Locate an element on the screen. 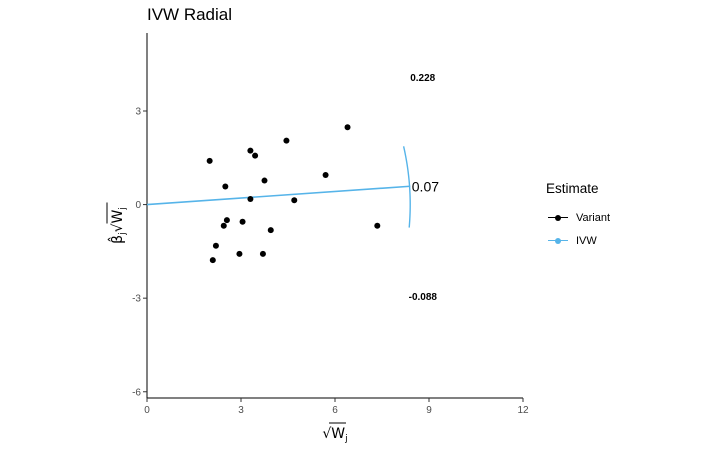 The height and width of the screenshot is (451, 720). legend: Estimate Variant IVW is located at coordinates (578, 216).